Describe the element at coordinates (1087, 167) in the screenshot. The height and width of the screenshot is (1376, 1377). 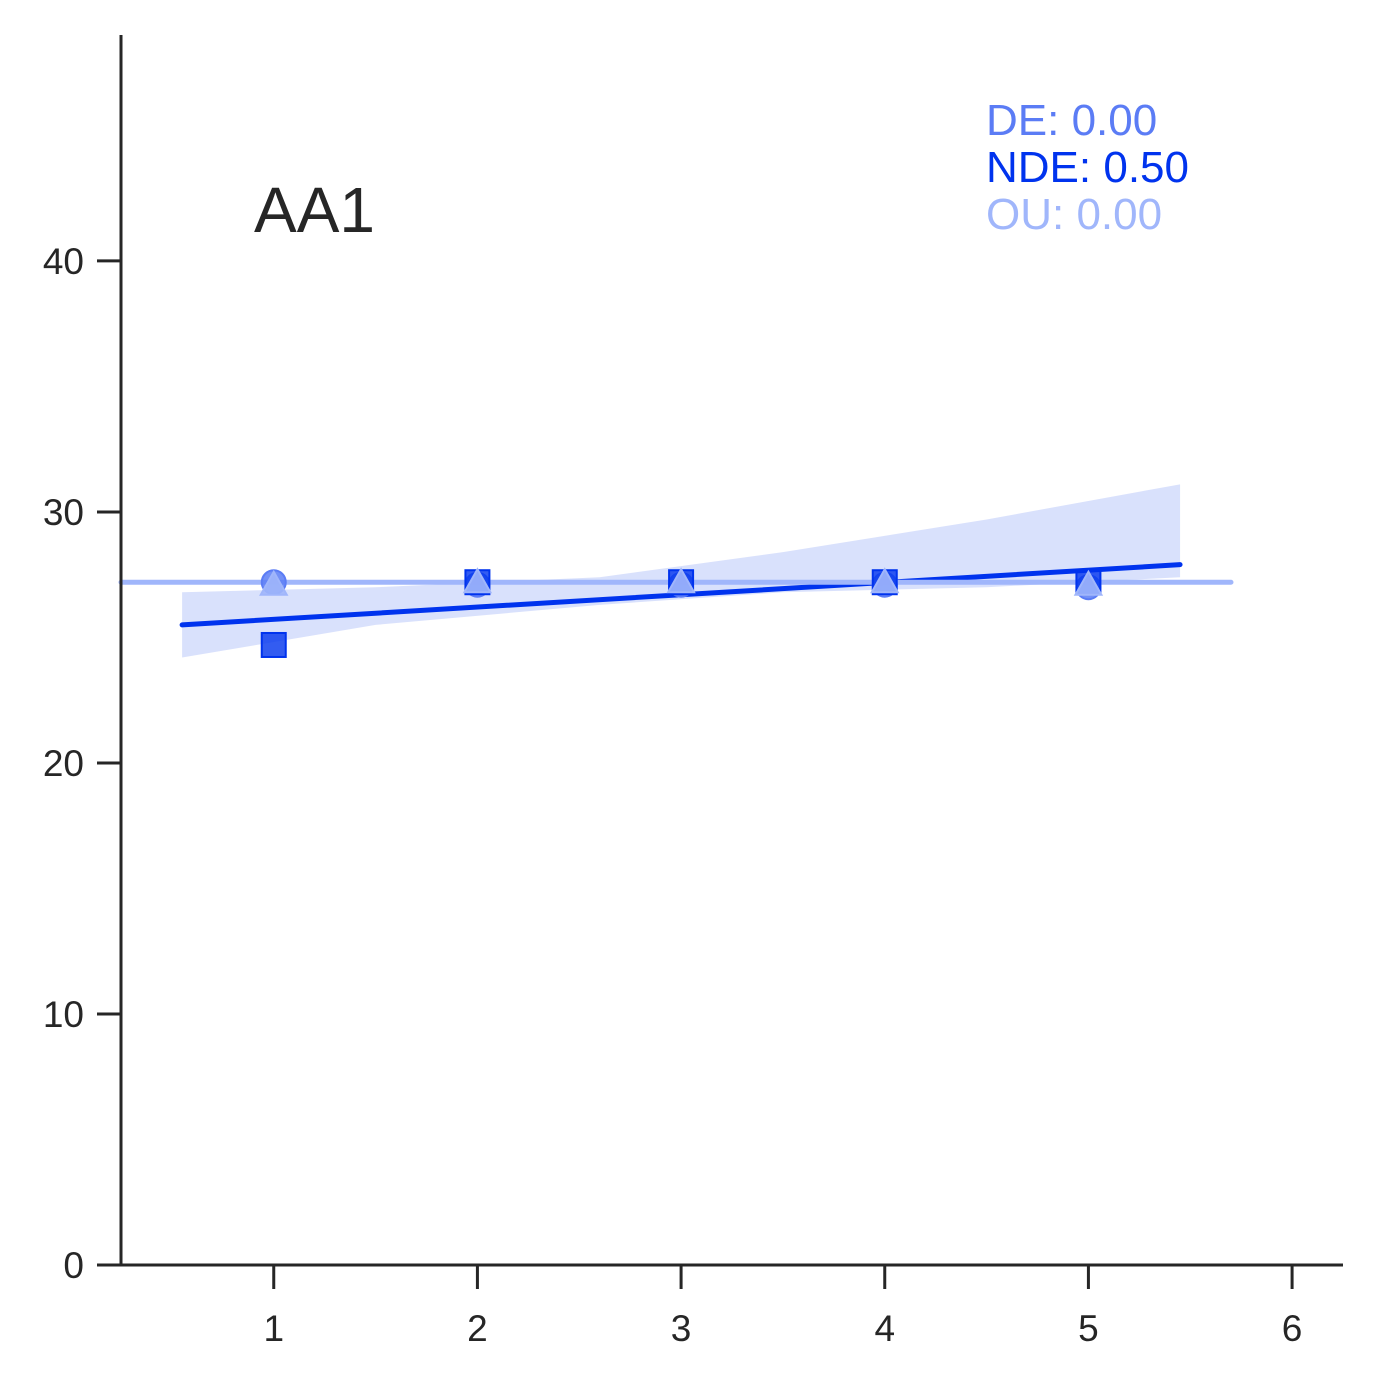
I see `stat-annotation: NDE: 0.50` at that location.